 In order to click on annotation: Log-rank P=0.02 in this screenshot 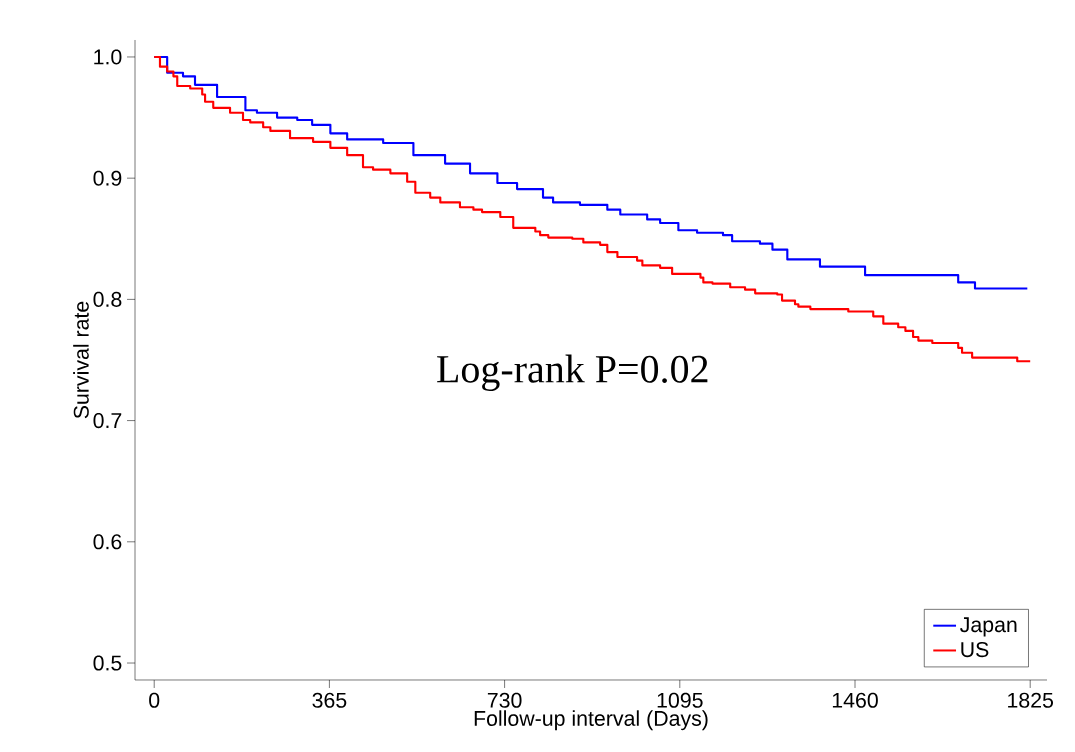, I will do `click(572, 372)`.